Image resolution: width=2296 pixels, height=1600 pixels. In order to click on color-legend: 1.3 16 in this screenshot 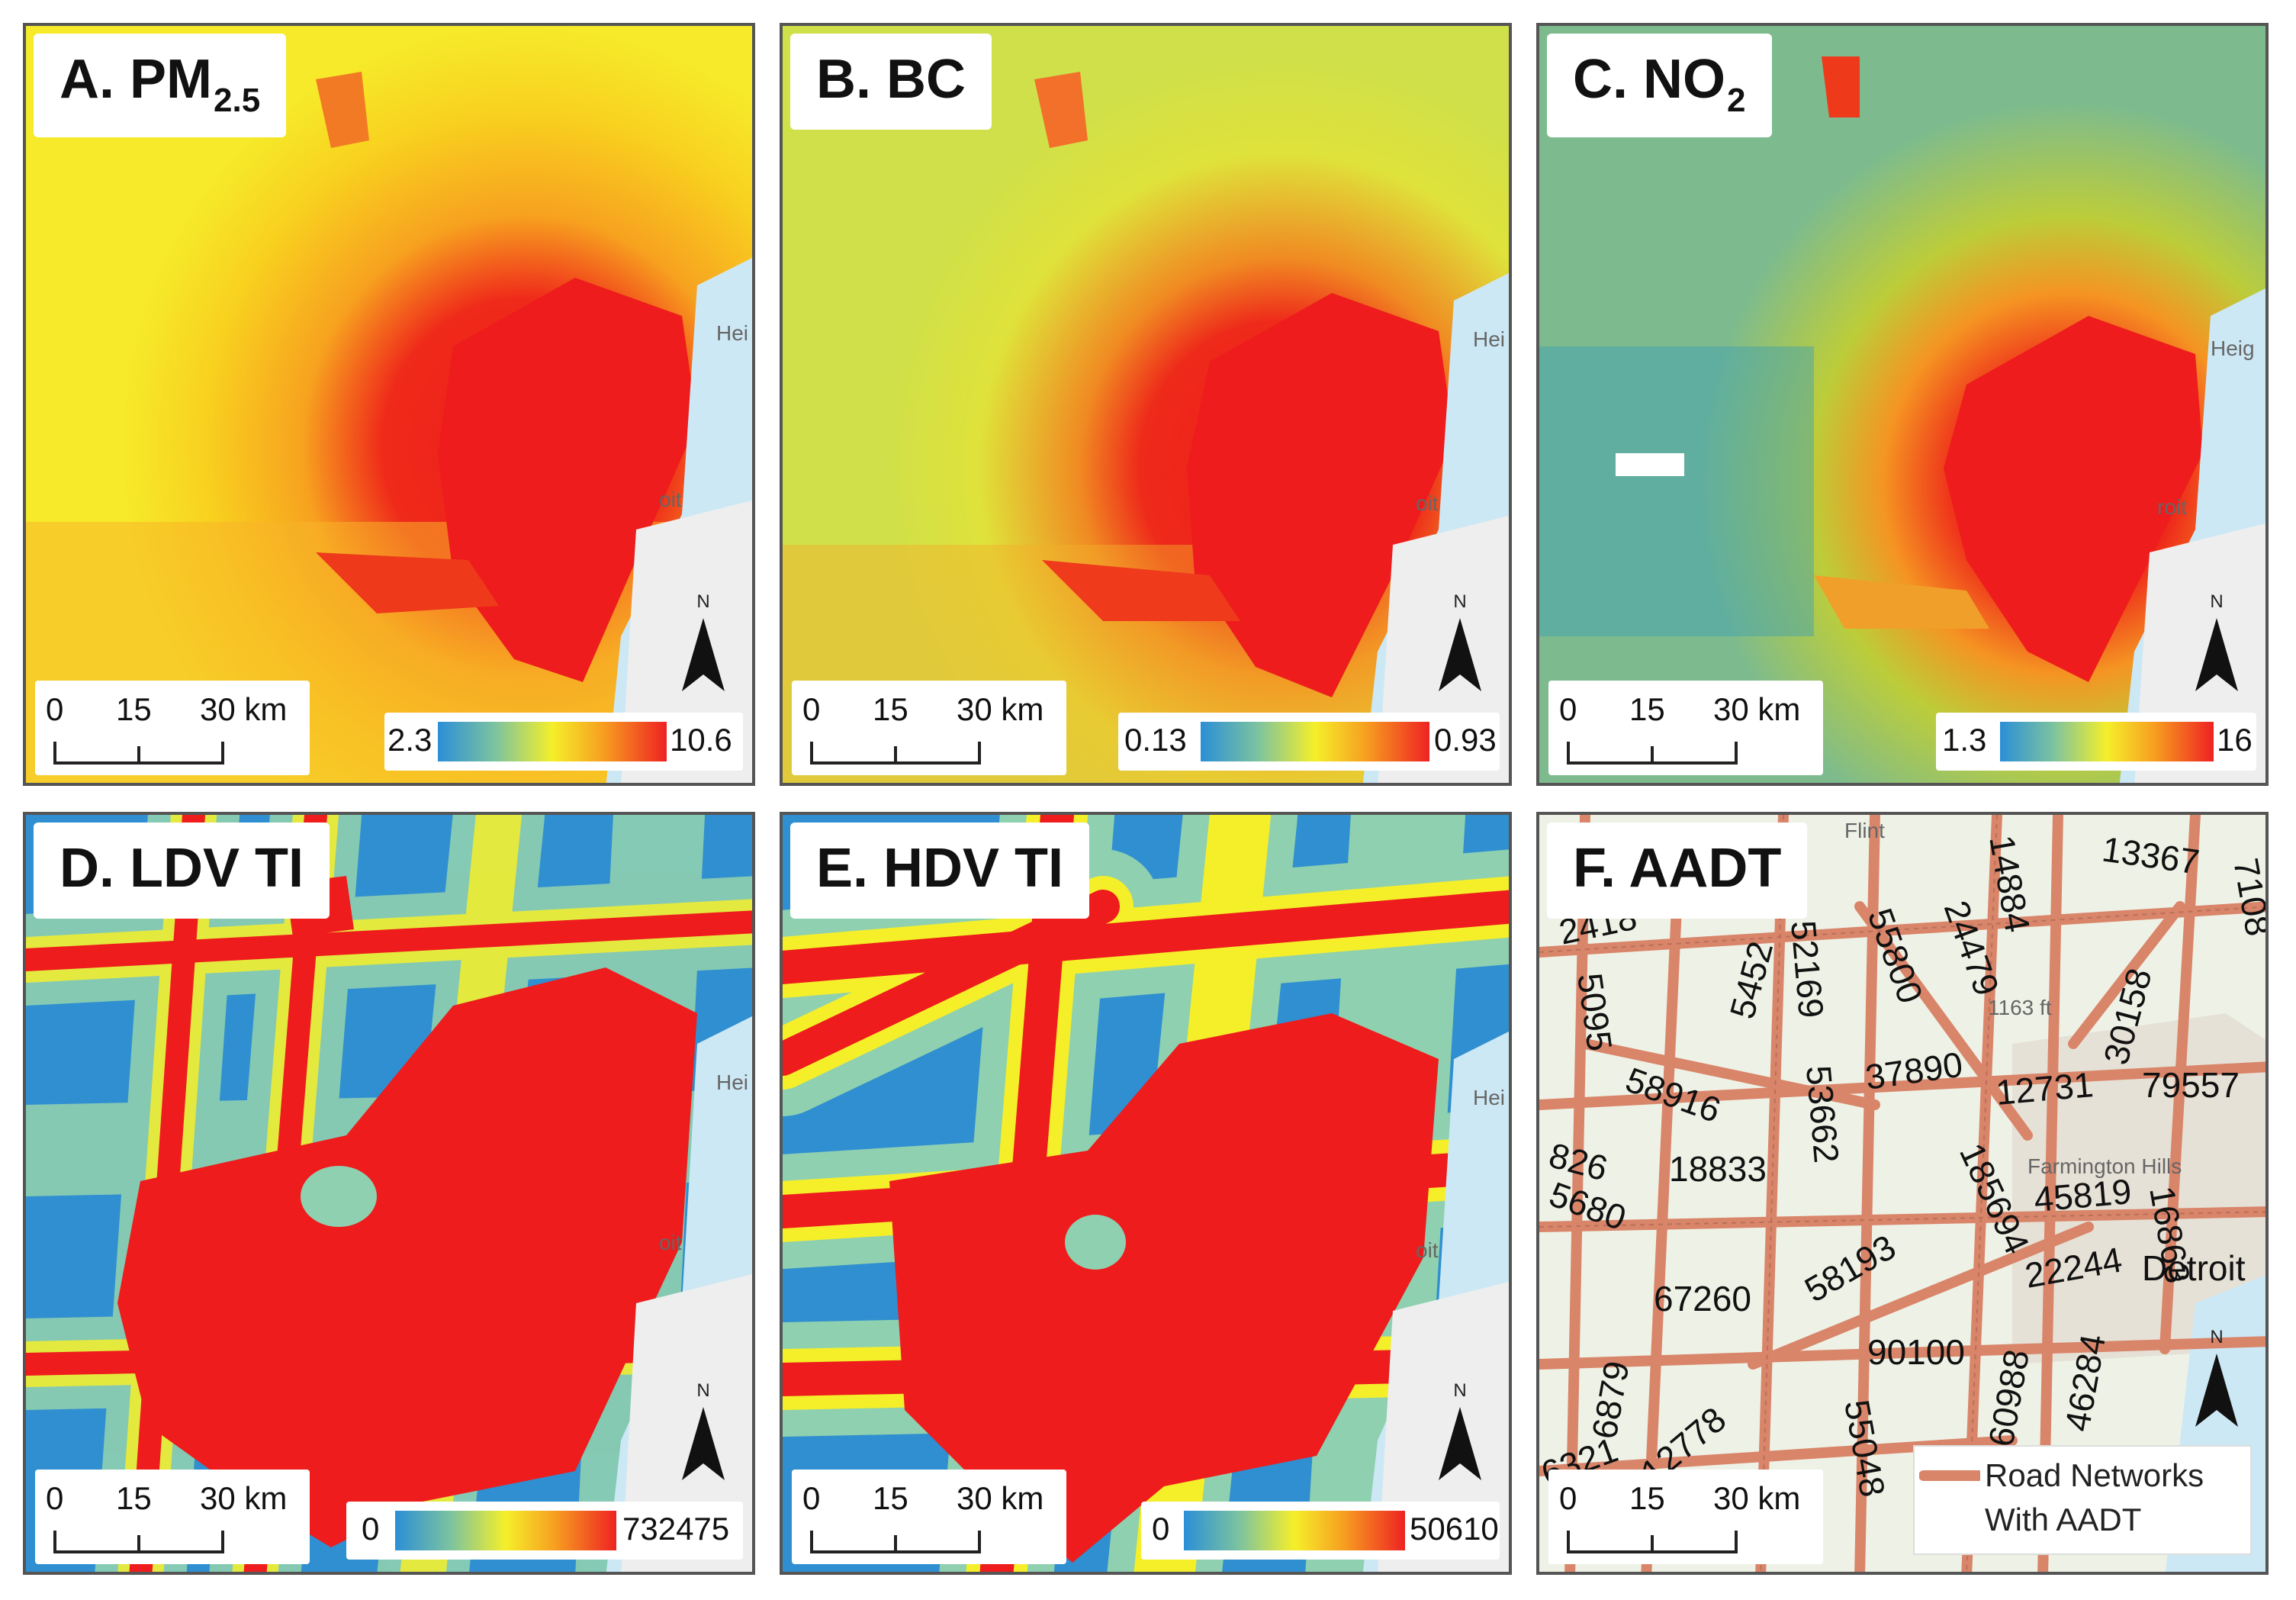, I will do `click(2096, 742)`.